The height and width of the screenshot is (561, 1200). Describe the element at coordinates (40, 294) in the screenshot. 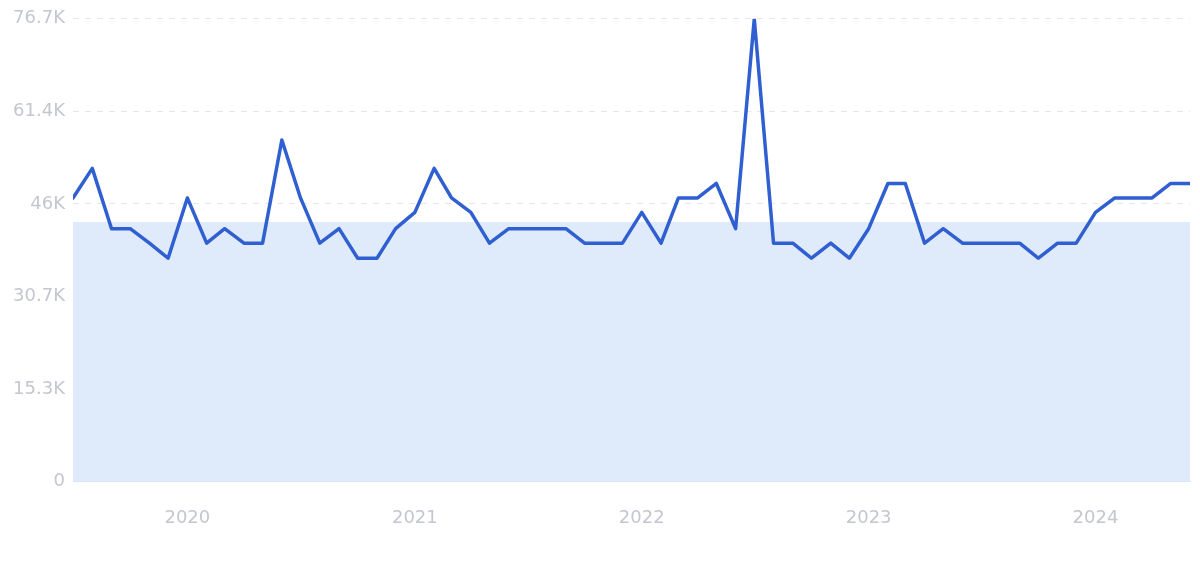

I see `y-tick-label: 30.7K` at that location.